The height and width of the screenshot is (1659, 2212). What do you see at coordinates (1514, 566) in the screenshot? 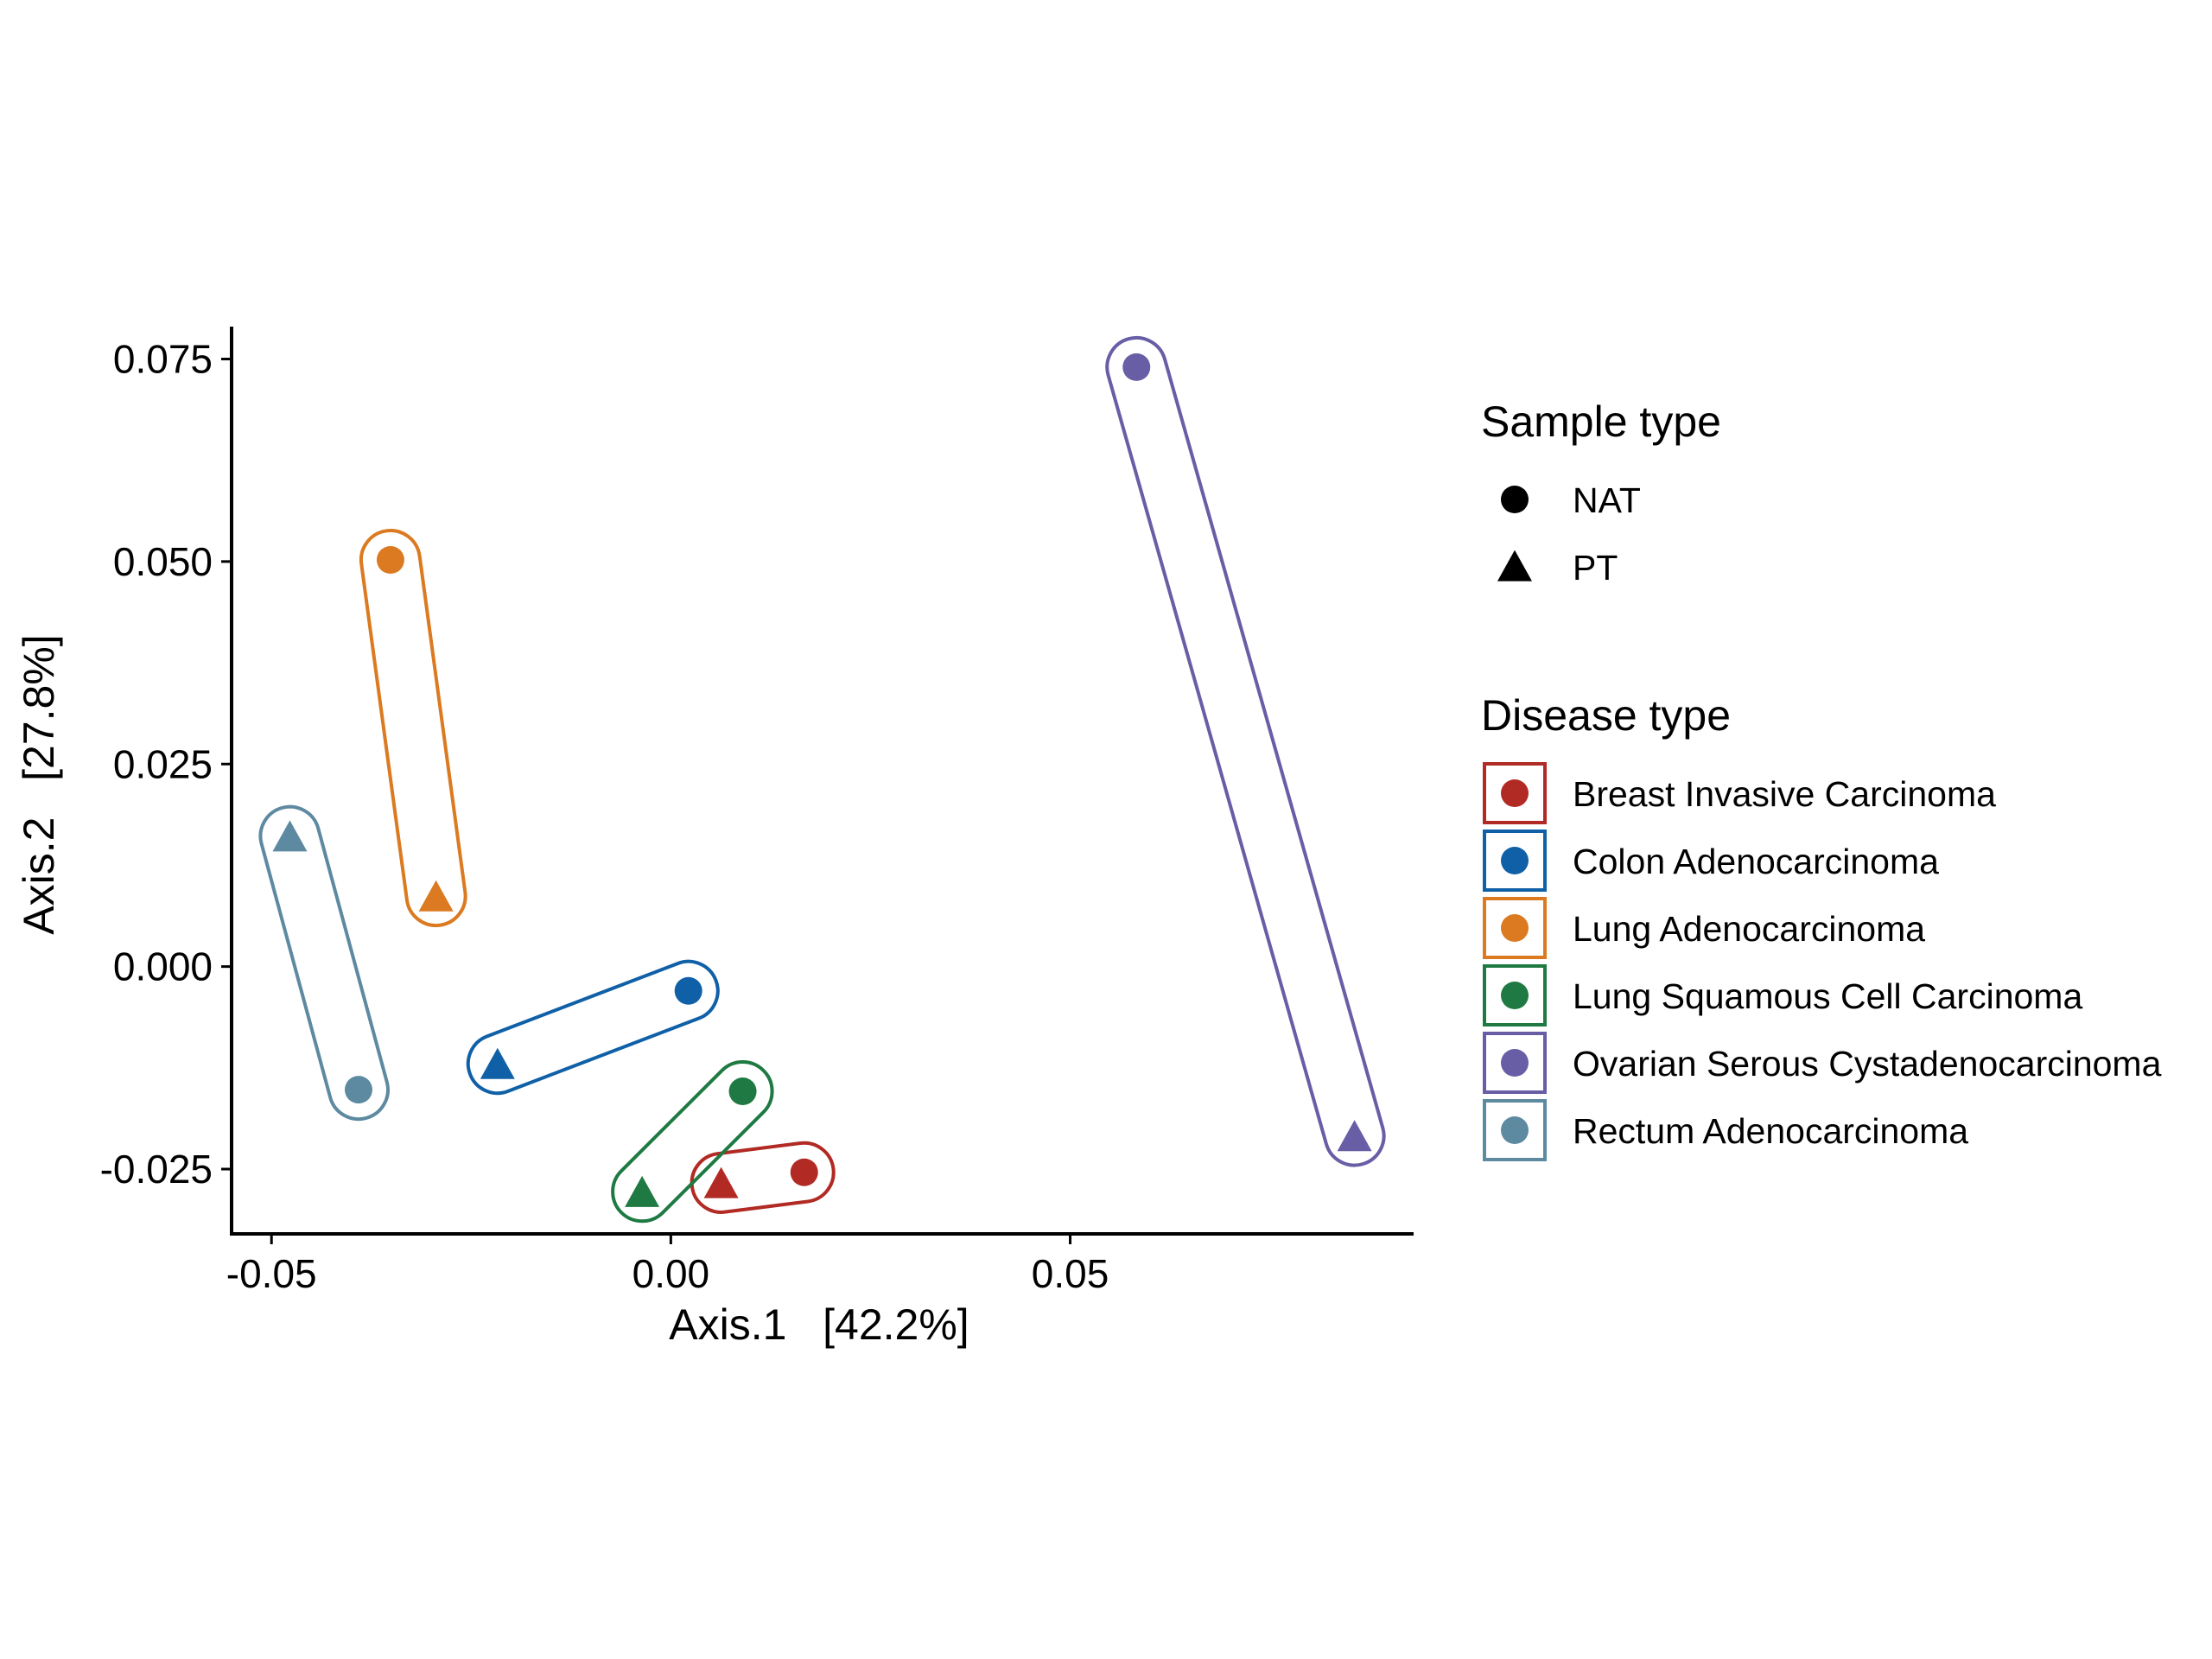
I see `legend-triangle-icon` at bounding box center [1514, 566].